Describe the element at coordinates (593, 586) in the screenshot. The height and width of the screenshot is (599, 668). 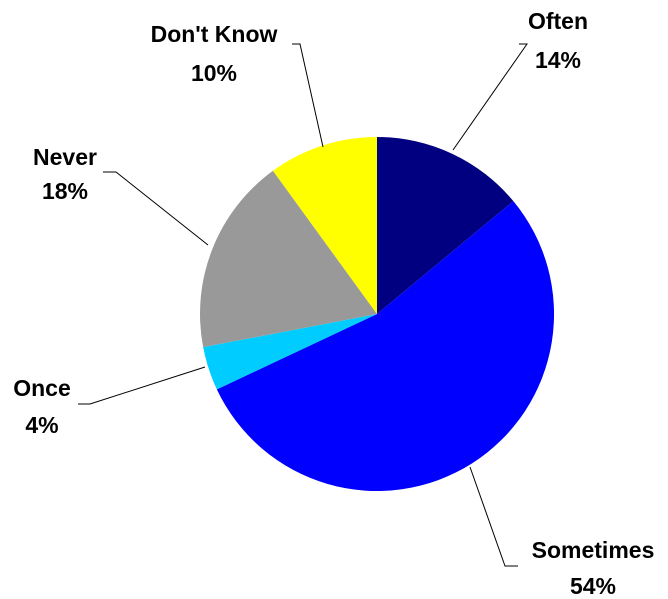
I see `slice-value-sometimes: 54%` at that location.